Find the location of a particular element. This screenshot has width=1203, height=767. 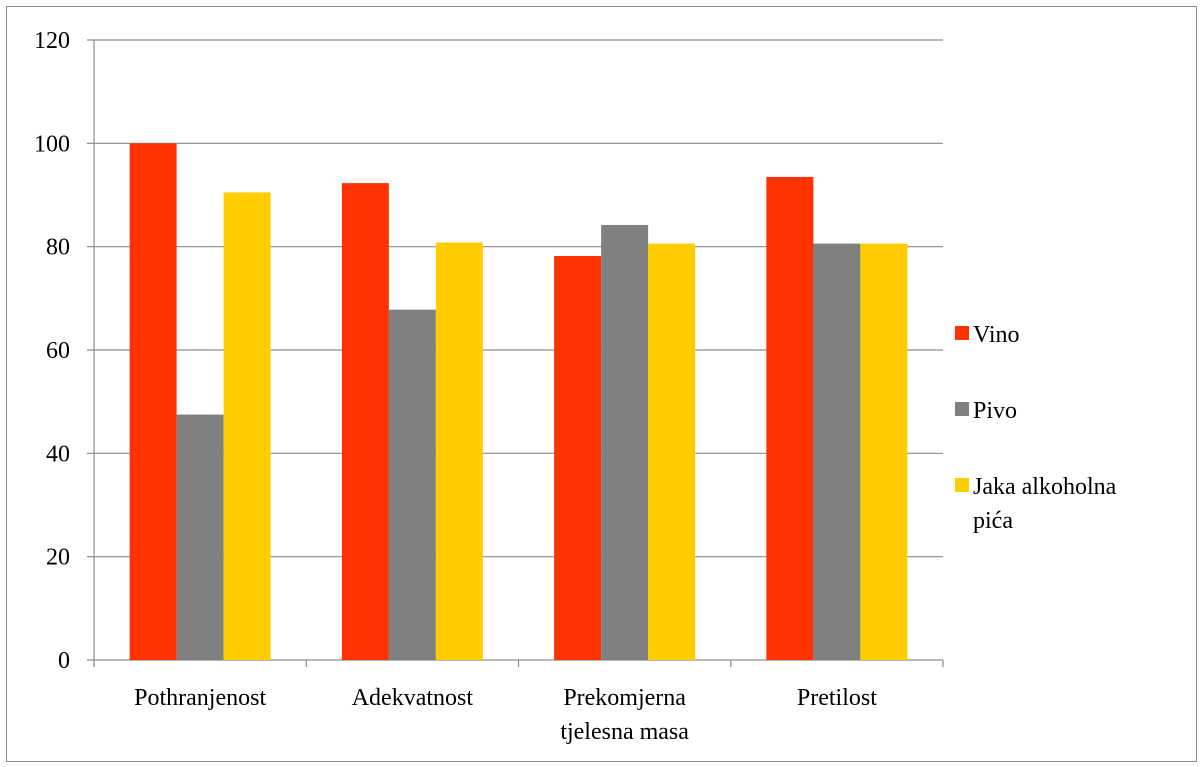

legend-label: pića is located at coordinates (993, 521).